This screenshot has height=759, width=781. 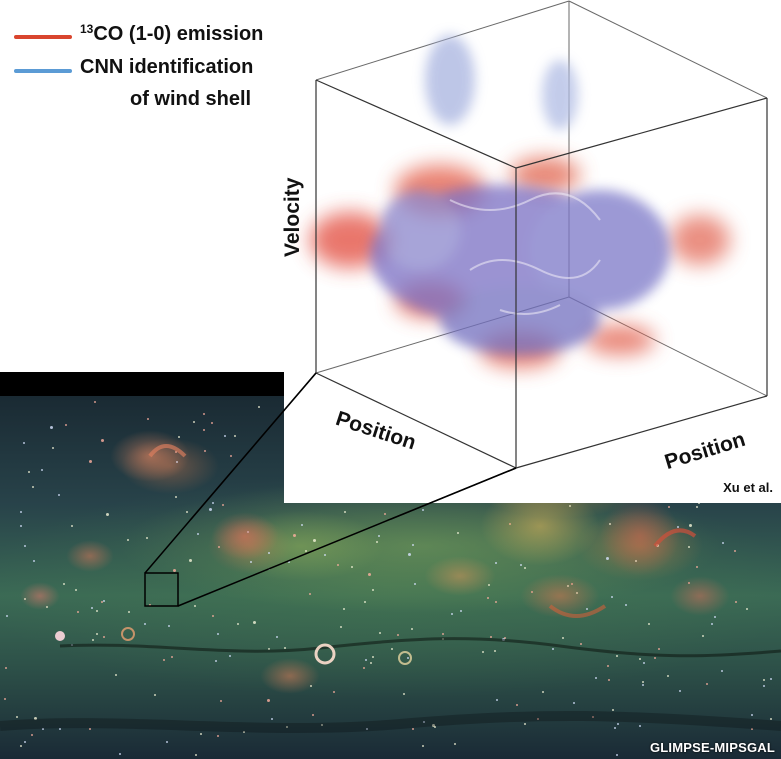 I want to click on legend-shell-label-line2: of wind shell, so click(x=191, y=99).